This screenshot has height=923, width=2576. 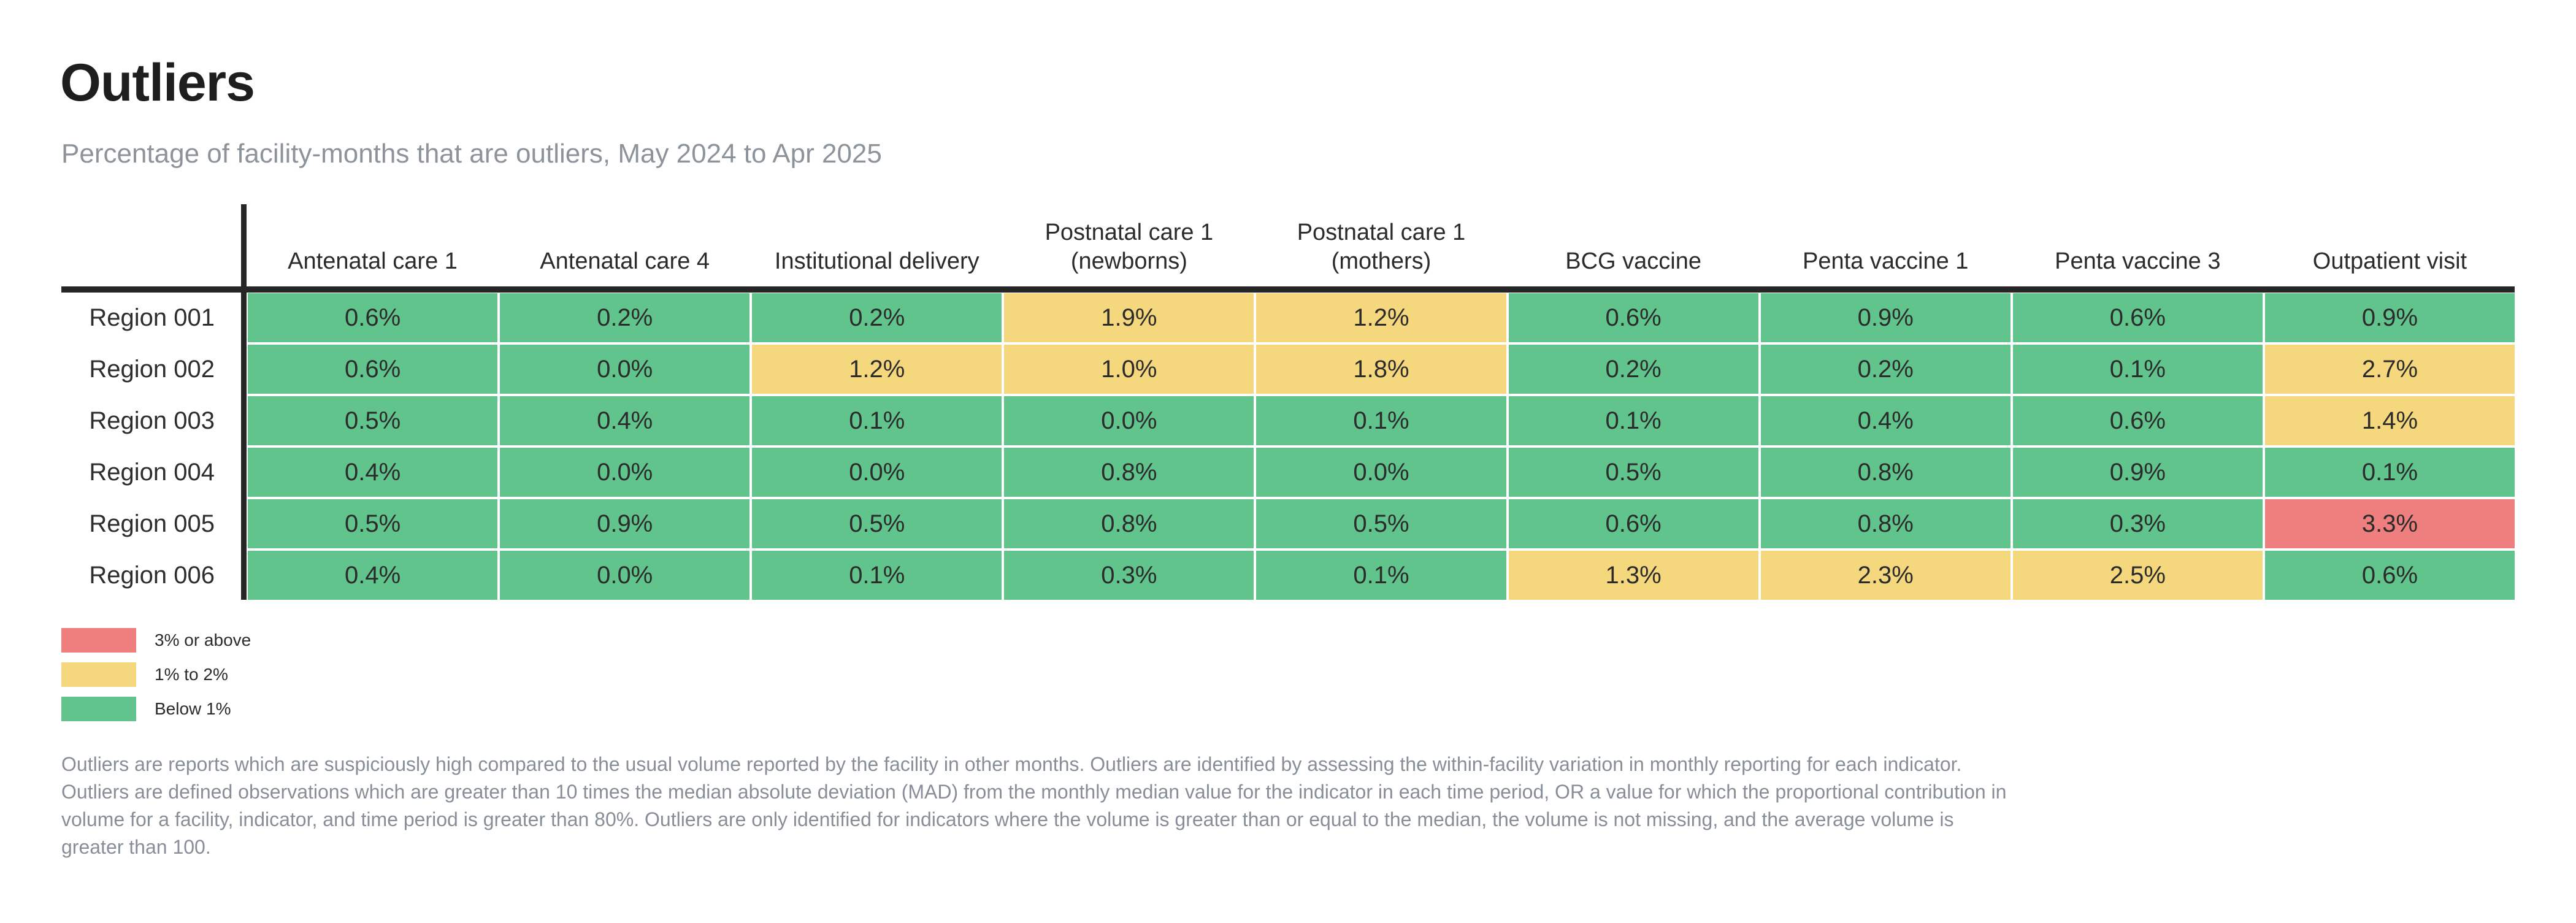 I want to click on heatmap-cell-region-005-penta-vaccine-1: 0.8%, so click(x=1885, y=523).